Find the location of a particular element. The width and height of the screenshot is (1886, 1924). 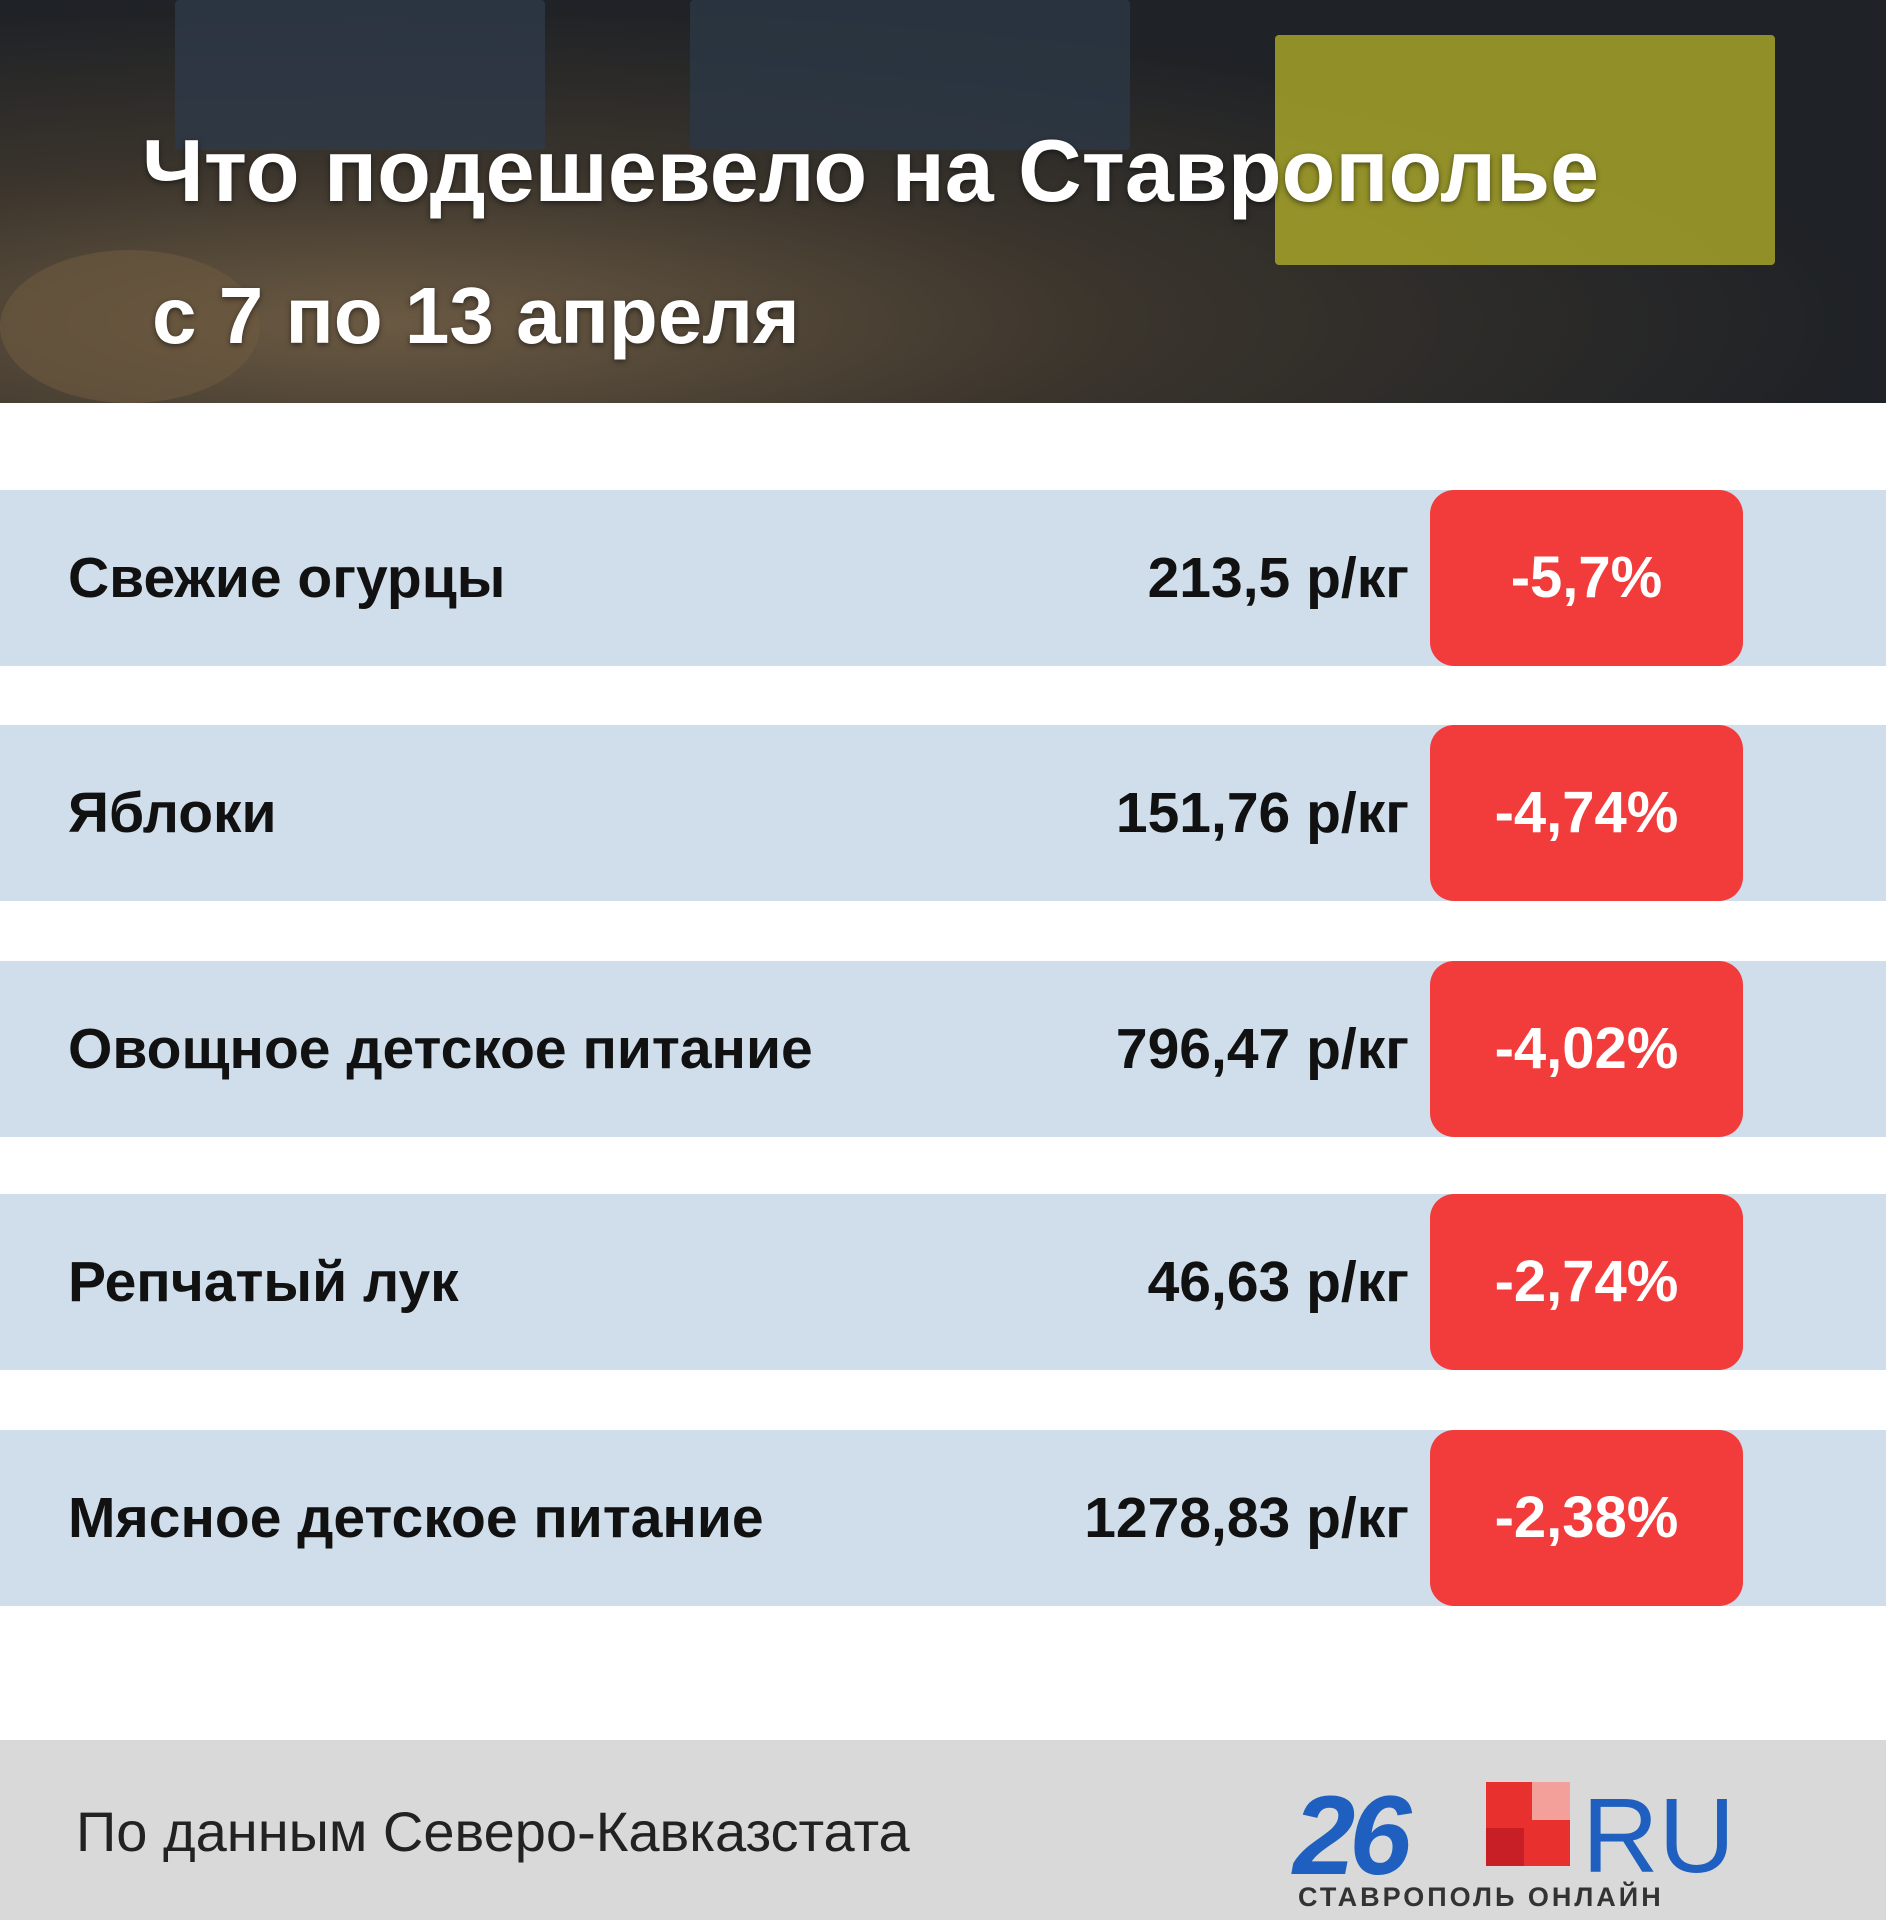

row: Мясное детское питание 1278,83 р/кг -2,38% is located at coordinates (943, 1518).